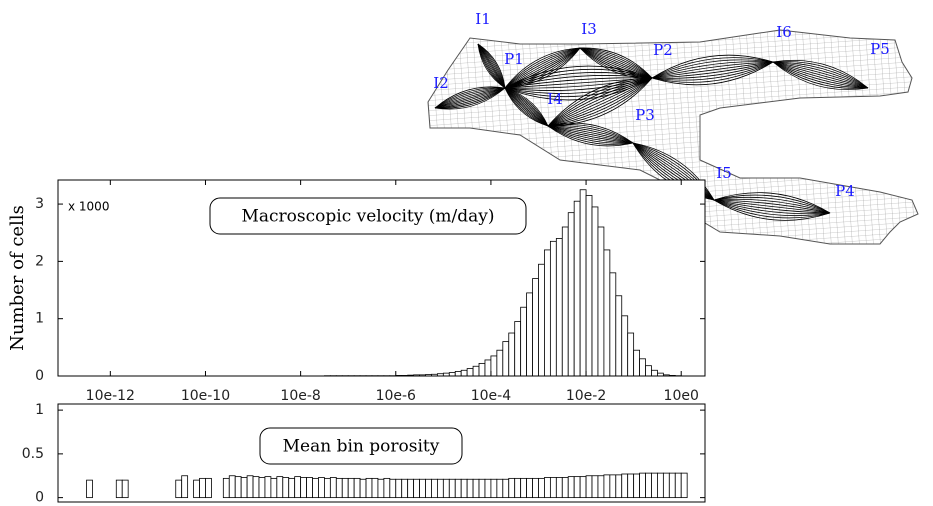 Image resolution: width=933 pixels, height=506 pixels. Describe the element at coordinates (681, 396) in the screenshot. I see `x-tick-label: 10e0` at that location.